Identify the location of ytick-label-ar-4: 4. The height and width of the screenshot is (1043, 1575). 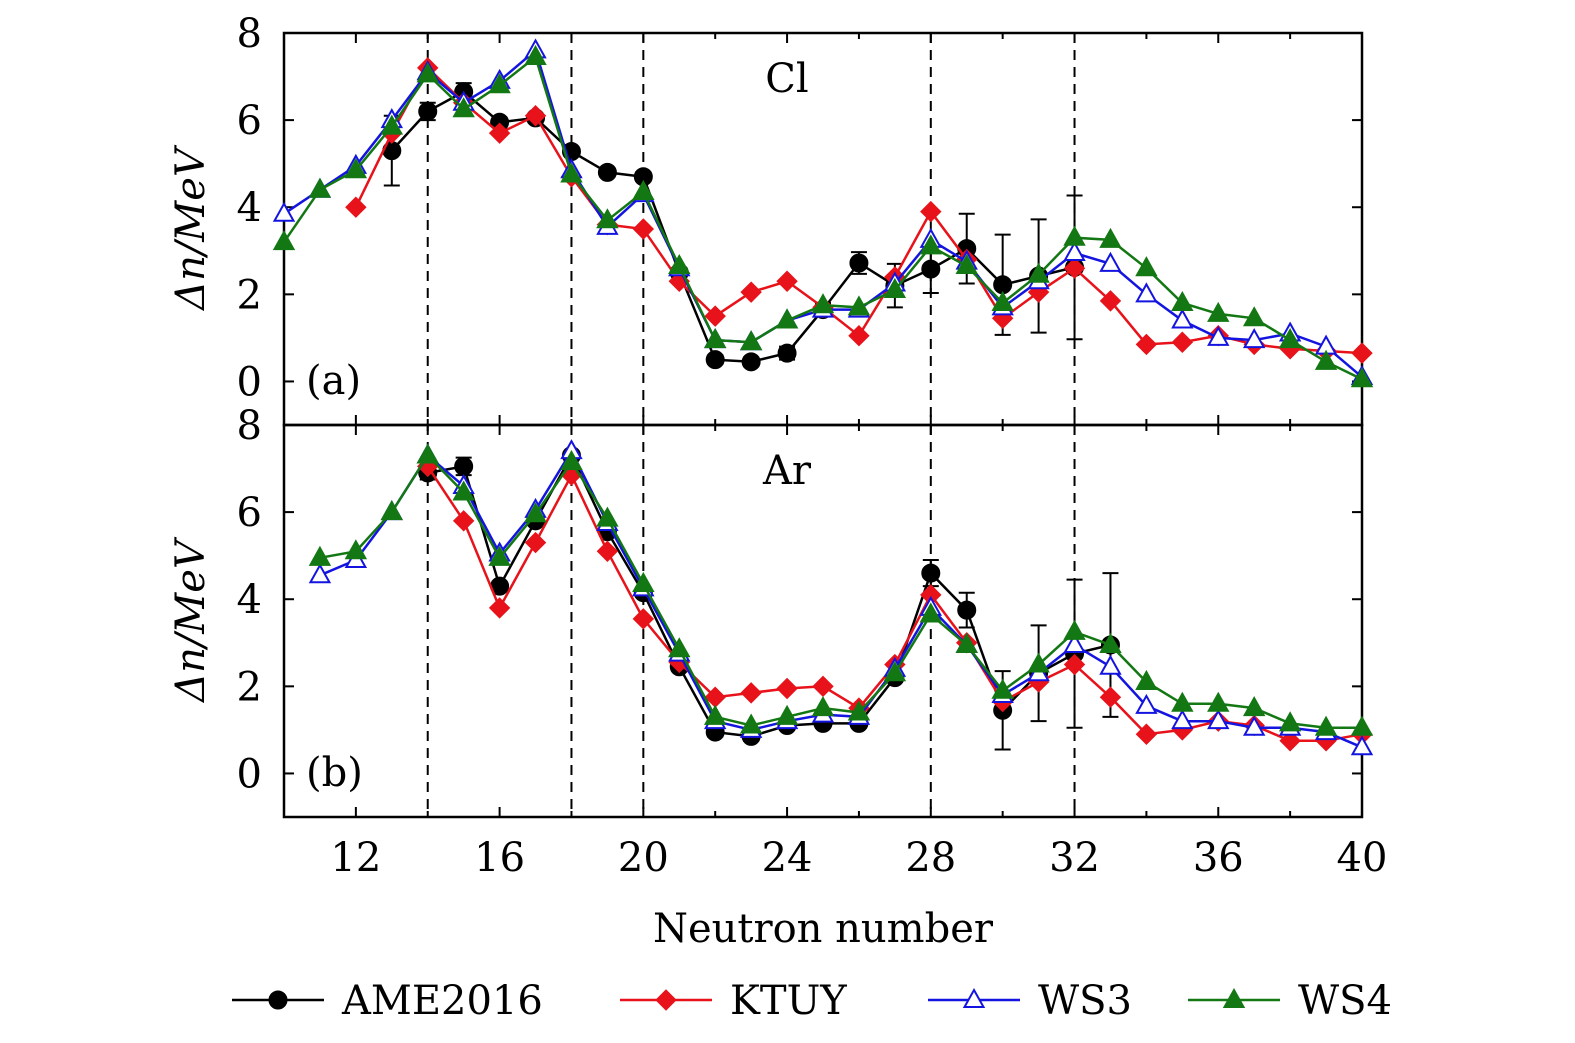
(249, 600).